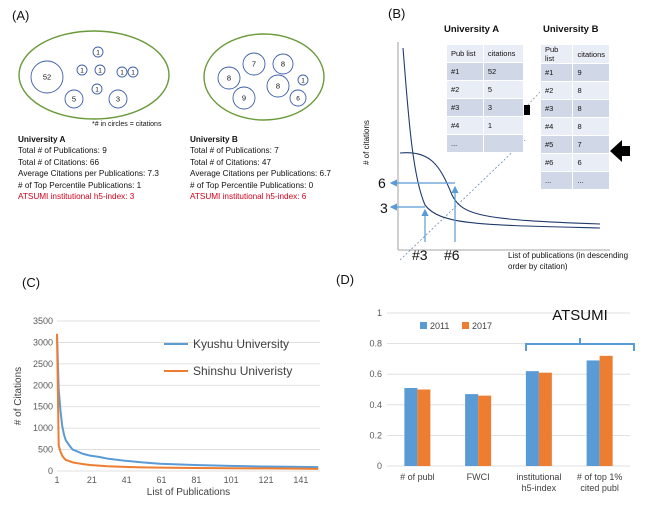  What do you see at coordinates (571, 29) in the screenshot?
I see `table-b-title: University B` at bounding box center [571, 29].